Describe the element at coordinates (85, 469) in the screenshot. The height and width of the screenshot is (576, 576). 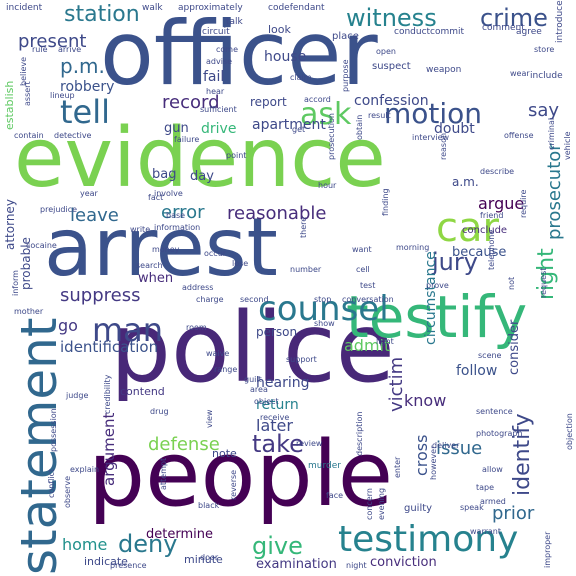
I see `word-explain: explain` at that location.